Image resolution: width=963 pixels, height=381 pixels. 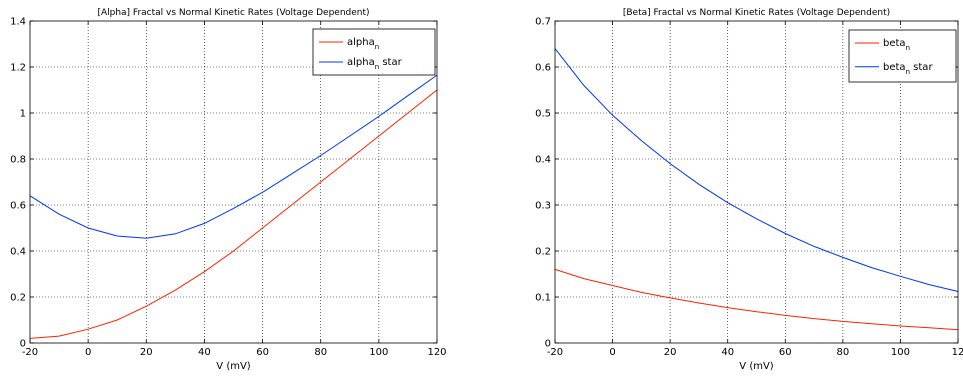 I want to click on series-line-beta, so click(x=756, y=299).